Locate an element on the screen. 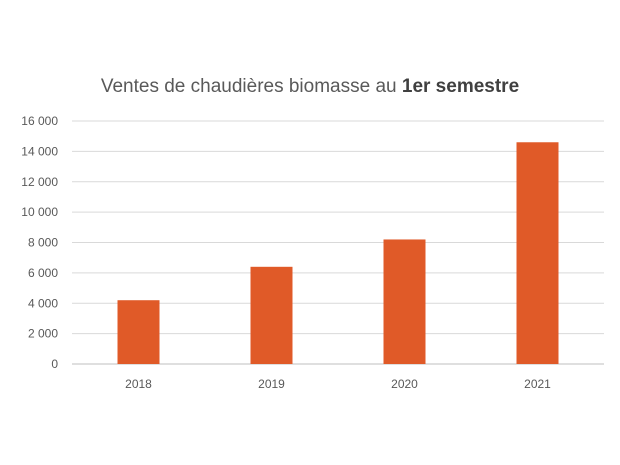  y-tick-label: 2 000 is located at coordinates (43, 334).